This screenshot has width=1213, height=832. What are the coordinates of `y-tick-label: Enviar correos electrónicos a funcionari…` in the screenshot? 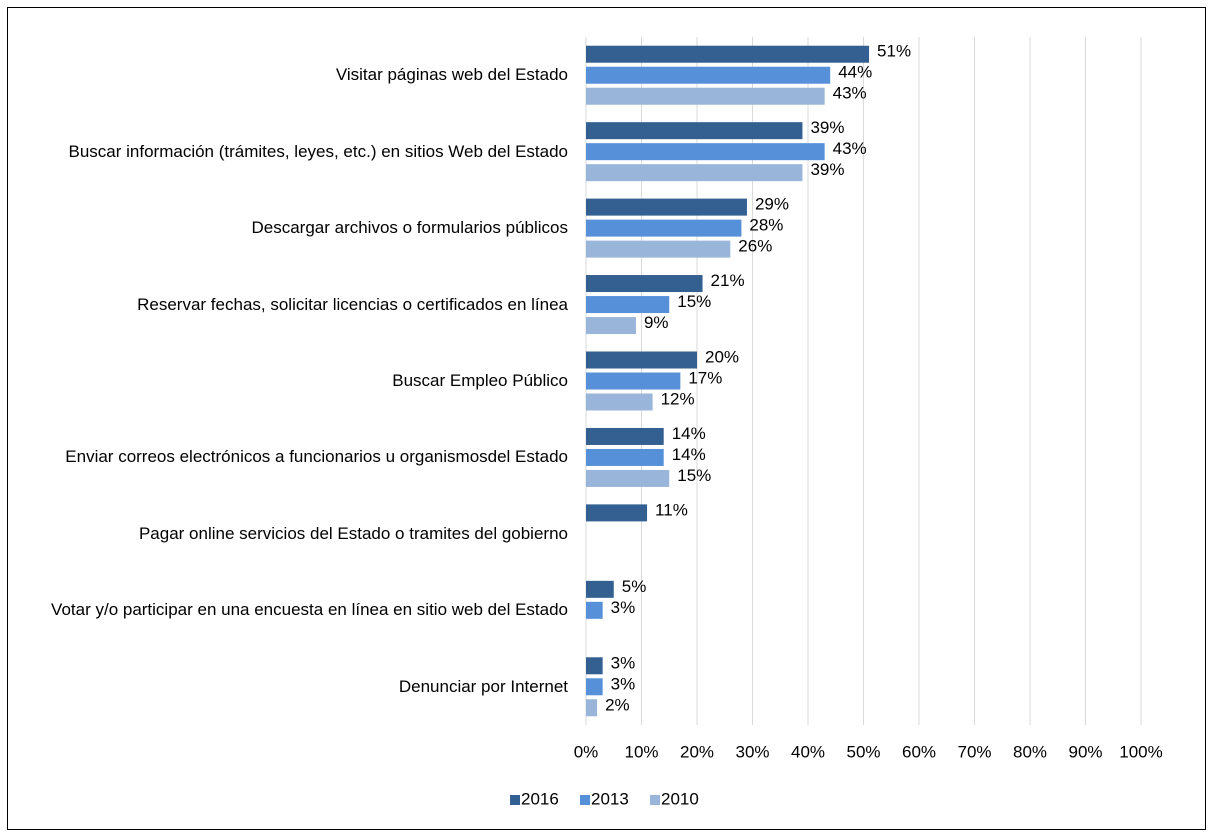 It's located at (298, 457).